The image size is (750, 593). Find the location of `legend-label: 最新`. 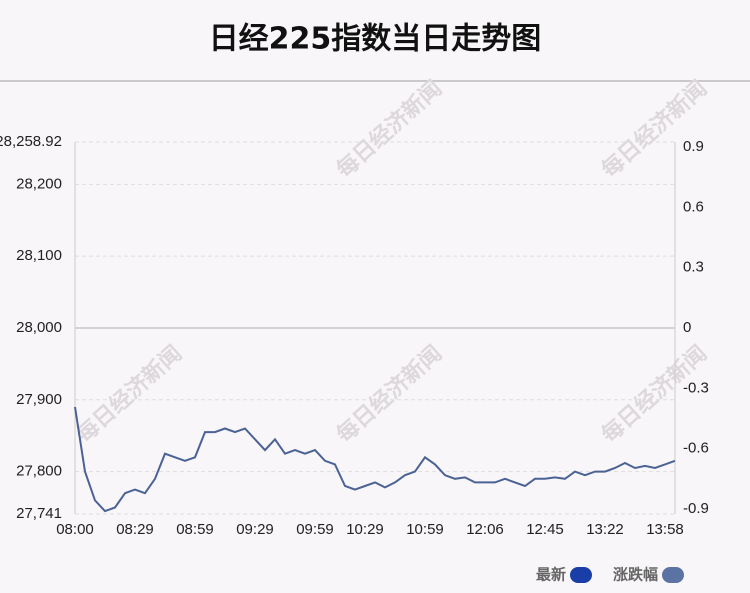

legend-label: 最新 is located at coordinates (551, 575).